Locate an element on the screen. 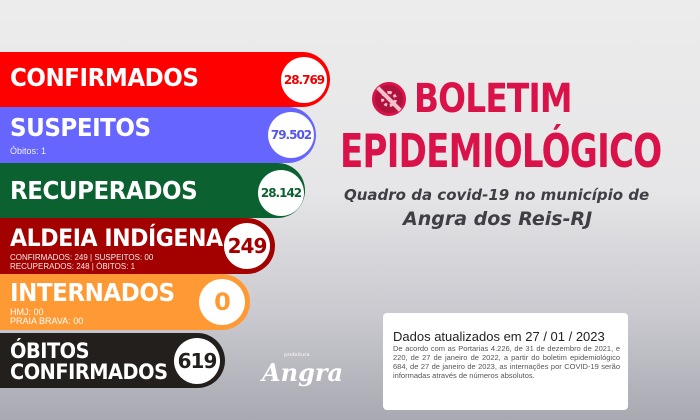 Image resolution: width=700 pixels, height=420 pixels. update-heading: Dados atualizados em 27 / 01 / 2023 is located at coordinates (499, 336).